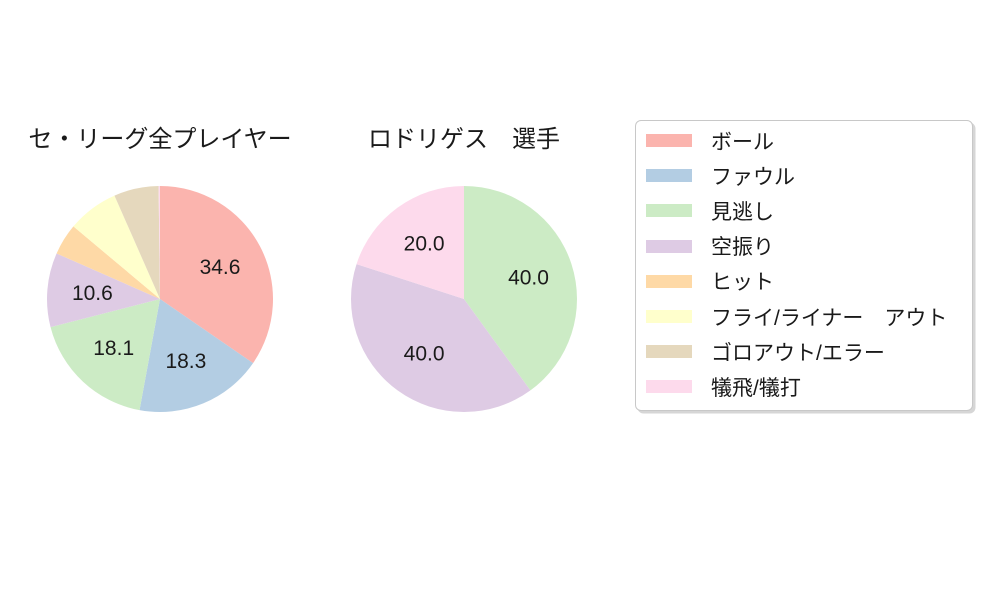  What do you see at coordinates (424, 243) in the screenshot?
I see `pie-percent-label: 20.0` at bounding box center [424, 243].